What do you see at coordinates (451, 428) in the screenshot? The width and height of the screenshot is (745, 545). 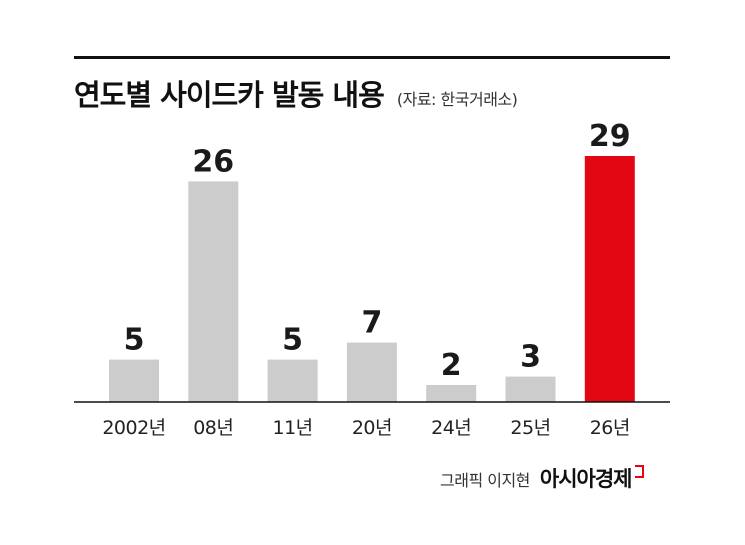 I see `category-label-4: 24년` at bounding box center [451, 428].